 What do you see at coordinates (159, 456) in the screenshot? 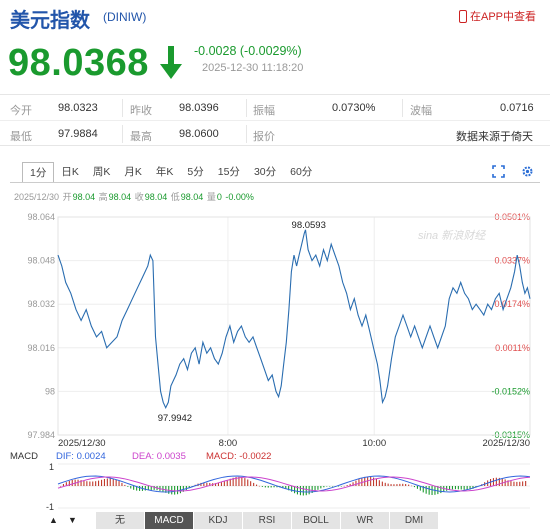
I see `macd-dea: DEA: 0.0035` at bounding box center [159, 456].